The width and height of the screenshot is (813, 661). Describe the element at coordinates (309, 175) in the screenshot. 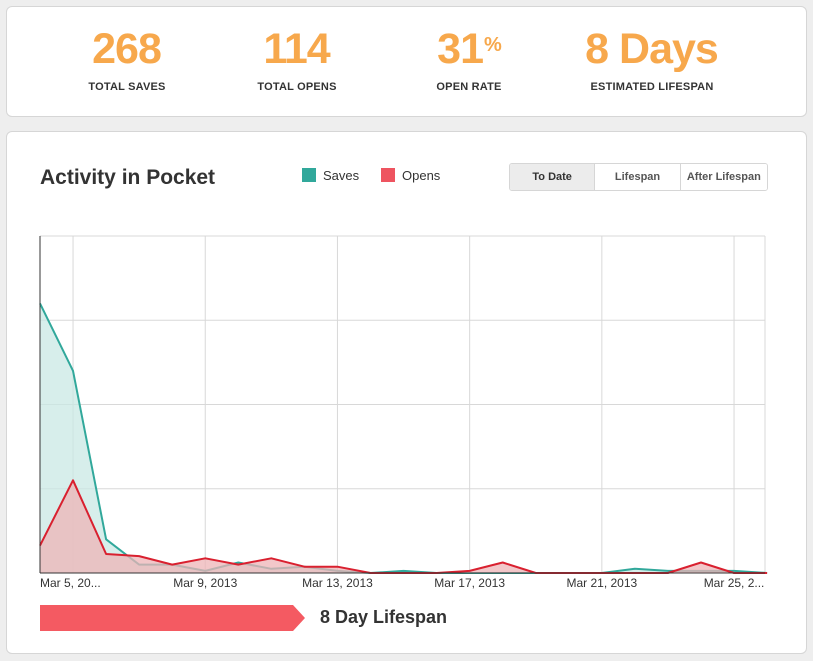

I see `saves-swatch` at that location.